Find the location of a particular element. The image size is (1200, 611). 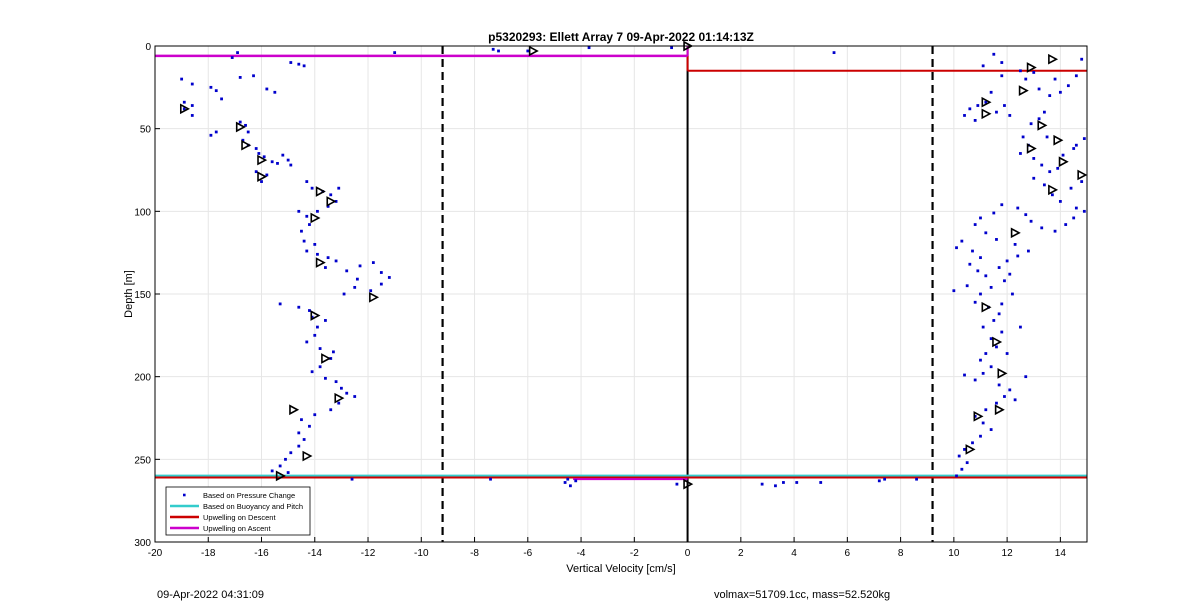

legend-entry-label: Based on Buoyancy and Pitch is located at coordinates (253, 506).